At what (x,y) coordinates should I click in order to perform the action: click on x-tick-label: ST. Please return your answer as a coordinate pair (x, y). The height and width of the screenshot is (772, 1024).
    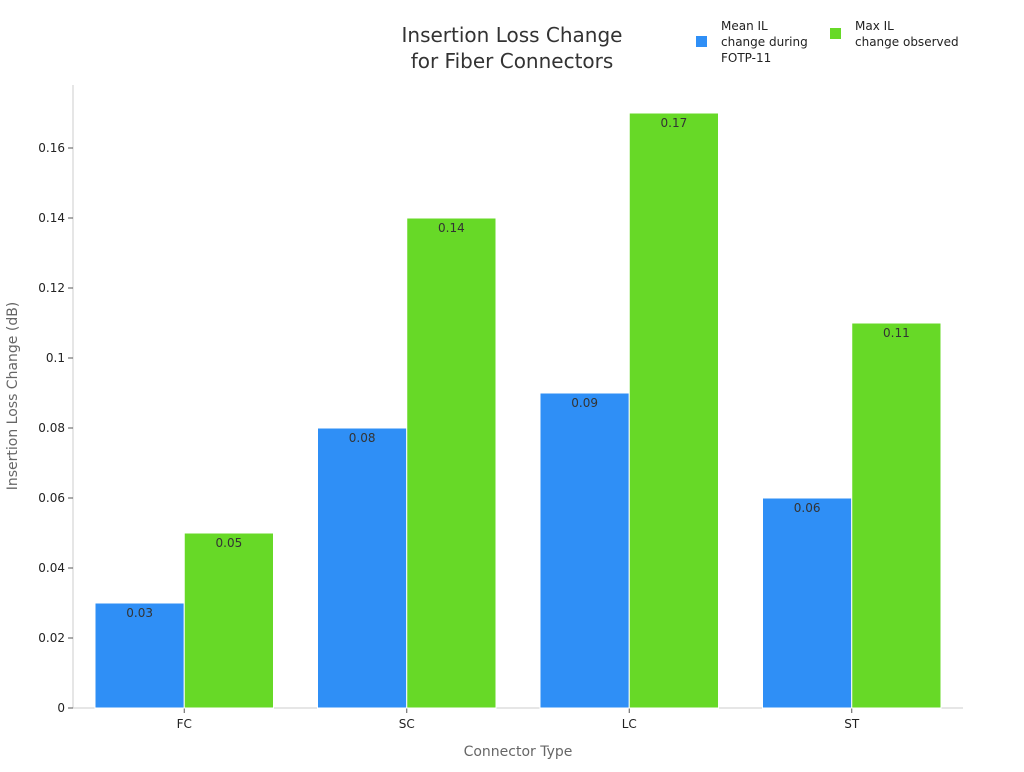
    Looking at the image, I should click on (852, 724).